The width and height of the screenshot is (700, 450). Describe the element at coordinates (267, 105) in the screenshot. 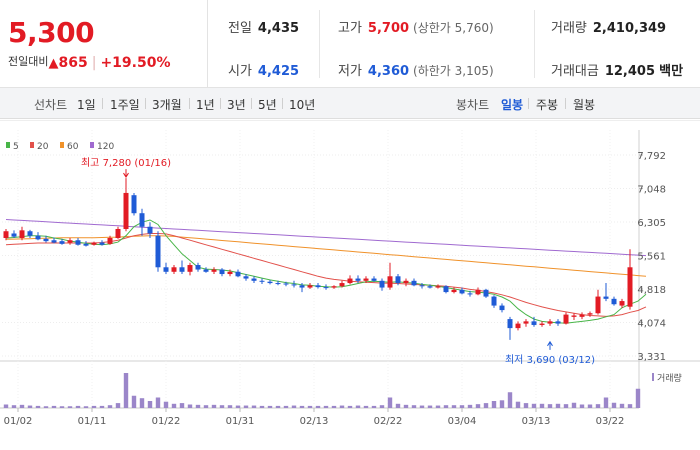

I see `period-5y: 5년` at that location.